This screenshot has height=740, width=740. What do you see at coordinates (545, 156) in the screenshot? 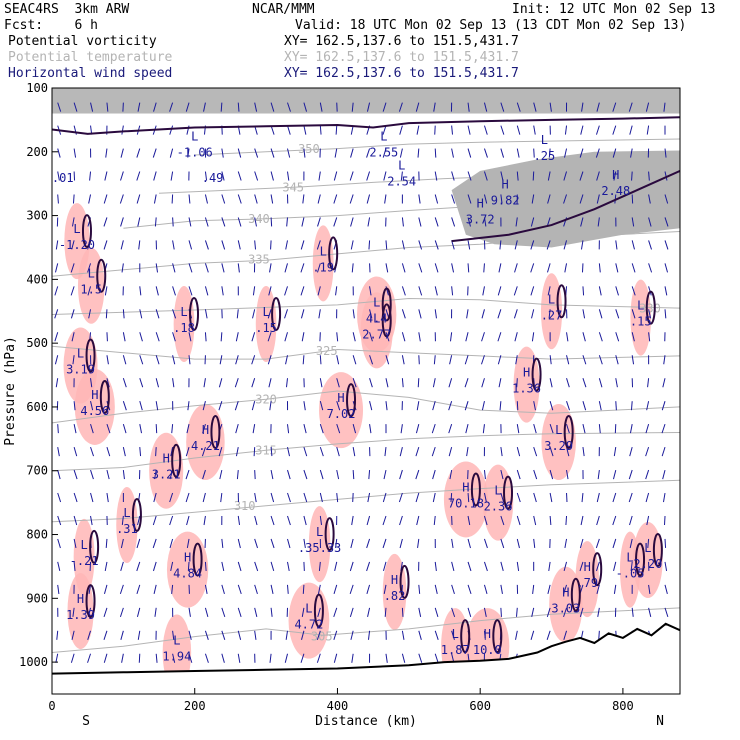
I see `feature-value: .25` at bounding box center [545, 156].